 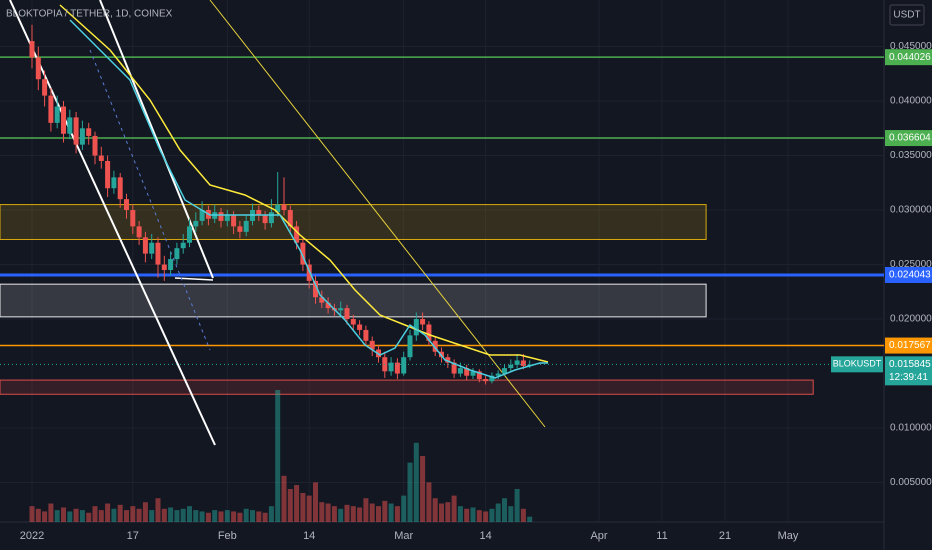 I want to click on currency-box, so click(x=907, y=15).